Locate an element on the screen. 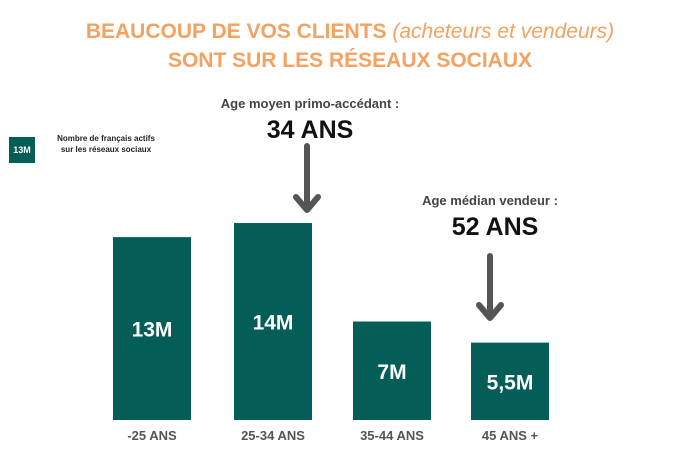 This screenshot has width=700, height=450. seller-arrow-icon is located at coordinates (490, 287).